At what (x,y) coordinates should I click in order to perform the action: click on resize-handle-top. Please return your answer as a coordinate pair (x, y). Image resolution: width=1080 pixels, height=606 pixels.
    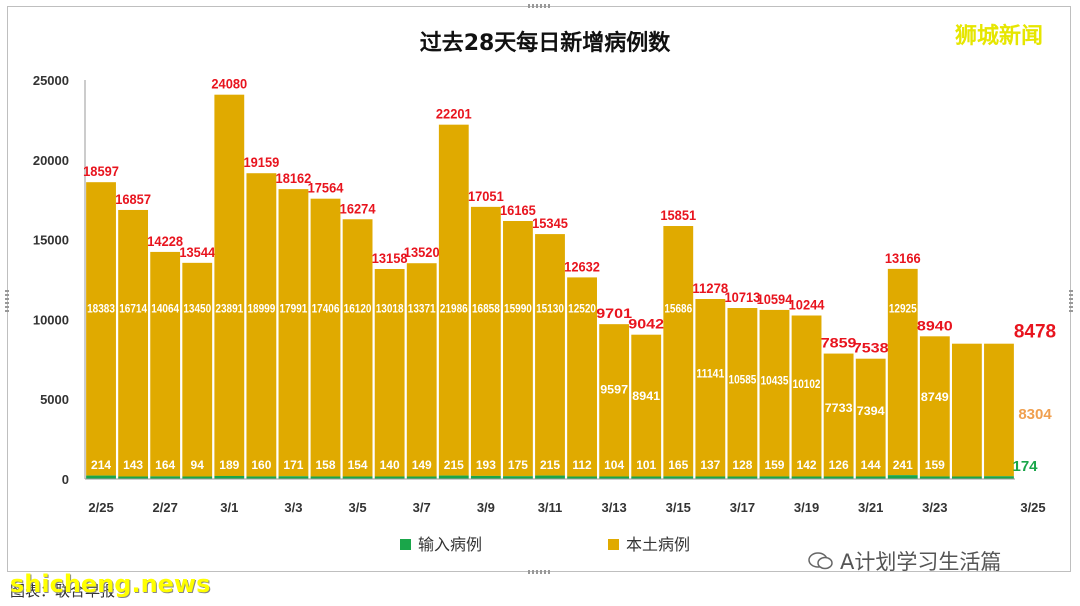
    Looking at the image, I should click on (540, 6).